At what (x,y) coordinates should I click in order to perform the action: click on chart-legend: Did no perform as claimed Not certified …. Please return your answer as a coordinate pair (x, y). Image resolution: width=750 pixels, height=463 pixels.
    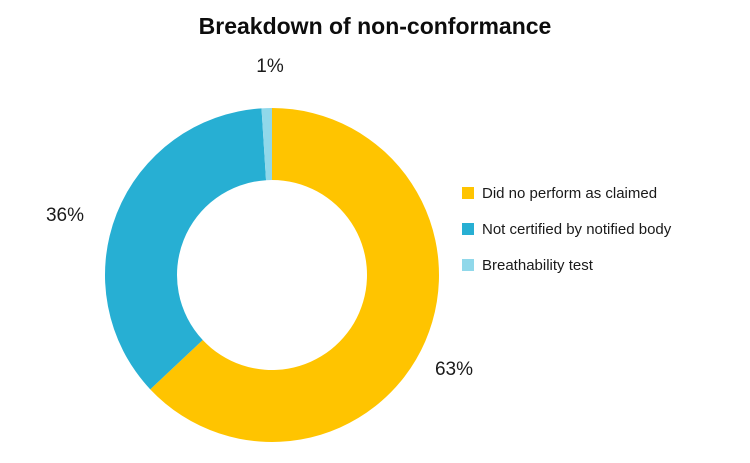
    Looking at the image, I should click on (566, 229).